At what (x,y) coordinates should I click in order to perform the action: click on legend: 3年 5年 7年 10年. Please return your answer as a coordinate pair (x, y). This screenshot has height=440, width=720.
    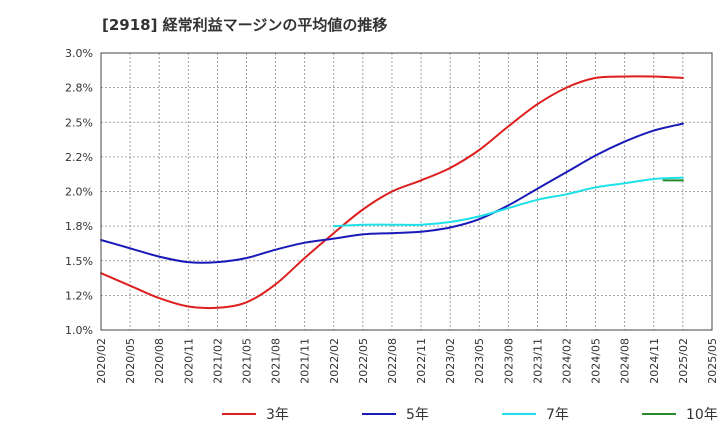
    Looking at the image, I should click on (470, 415).